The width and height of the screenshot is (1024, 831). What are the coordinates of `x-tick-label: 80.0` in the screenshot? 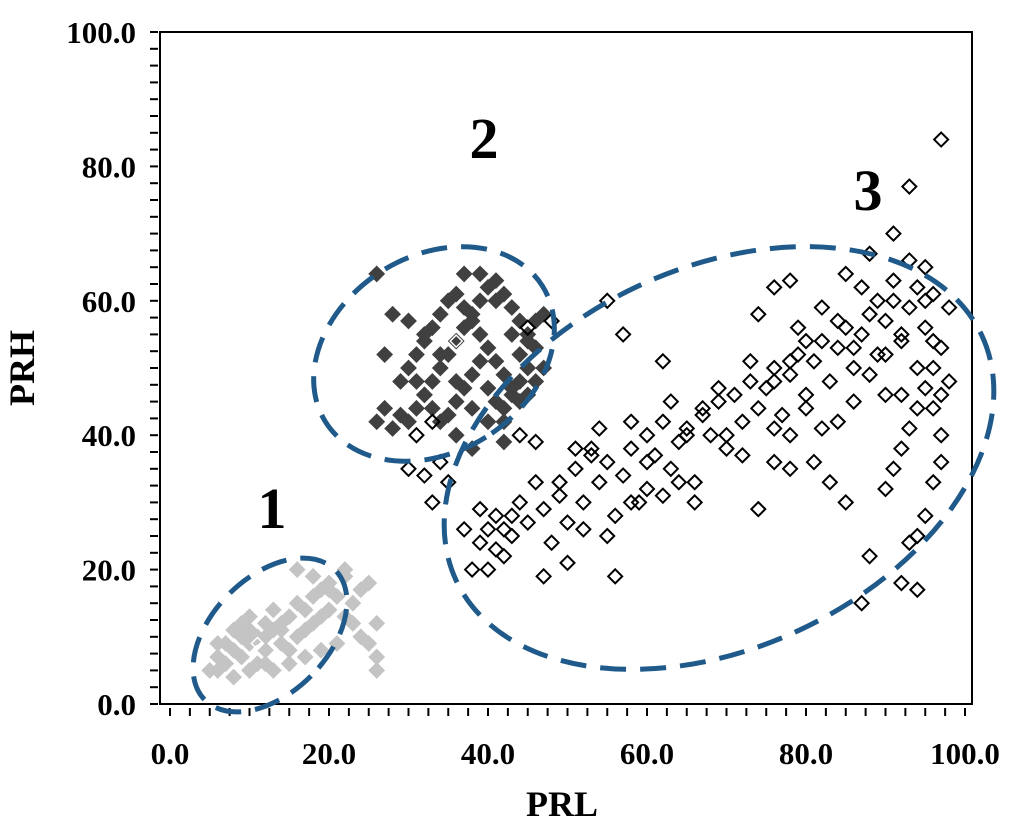 It's located at (806, 753).